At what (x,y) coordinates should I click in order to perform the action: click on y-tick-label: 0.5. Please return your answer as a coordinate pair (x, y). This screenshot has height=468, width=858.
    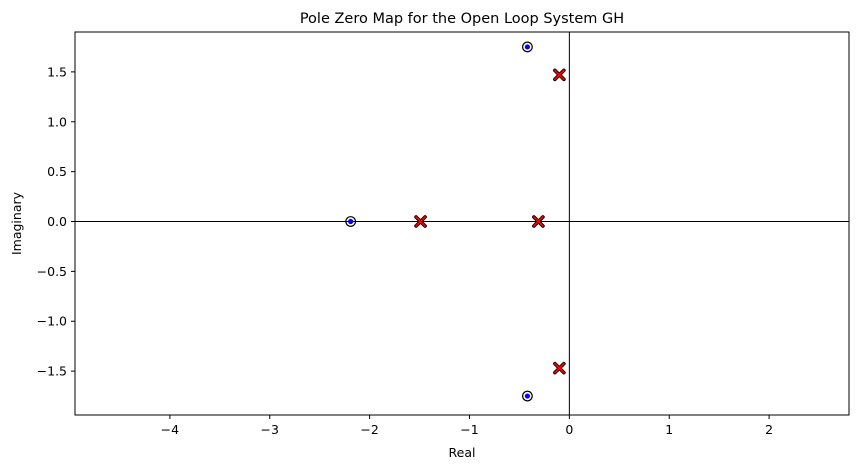
    Looking at the image, I should click on (57, 171).